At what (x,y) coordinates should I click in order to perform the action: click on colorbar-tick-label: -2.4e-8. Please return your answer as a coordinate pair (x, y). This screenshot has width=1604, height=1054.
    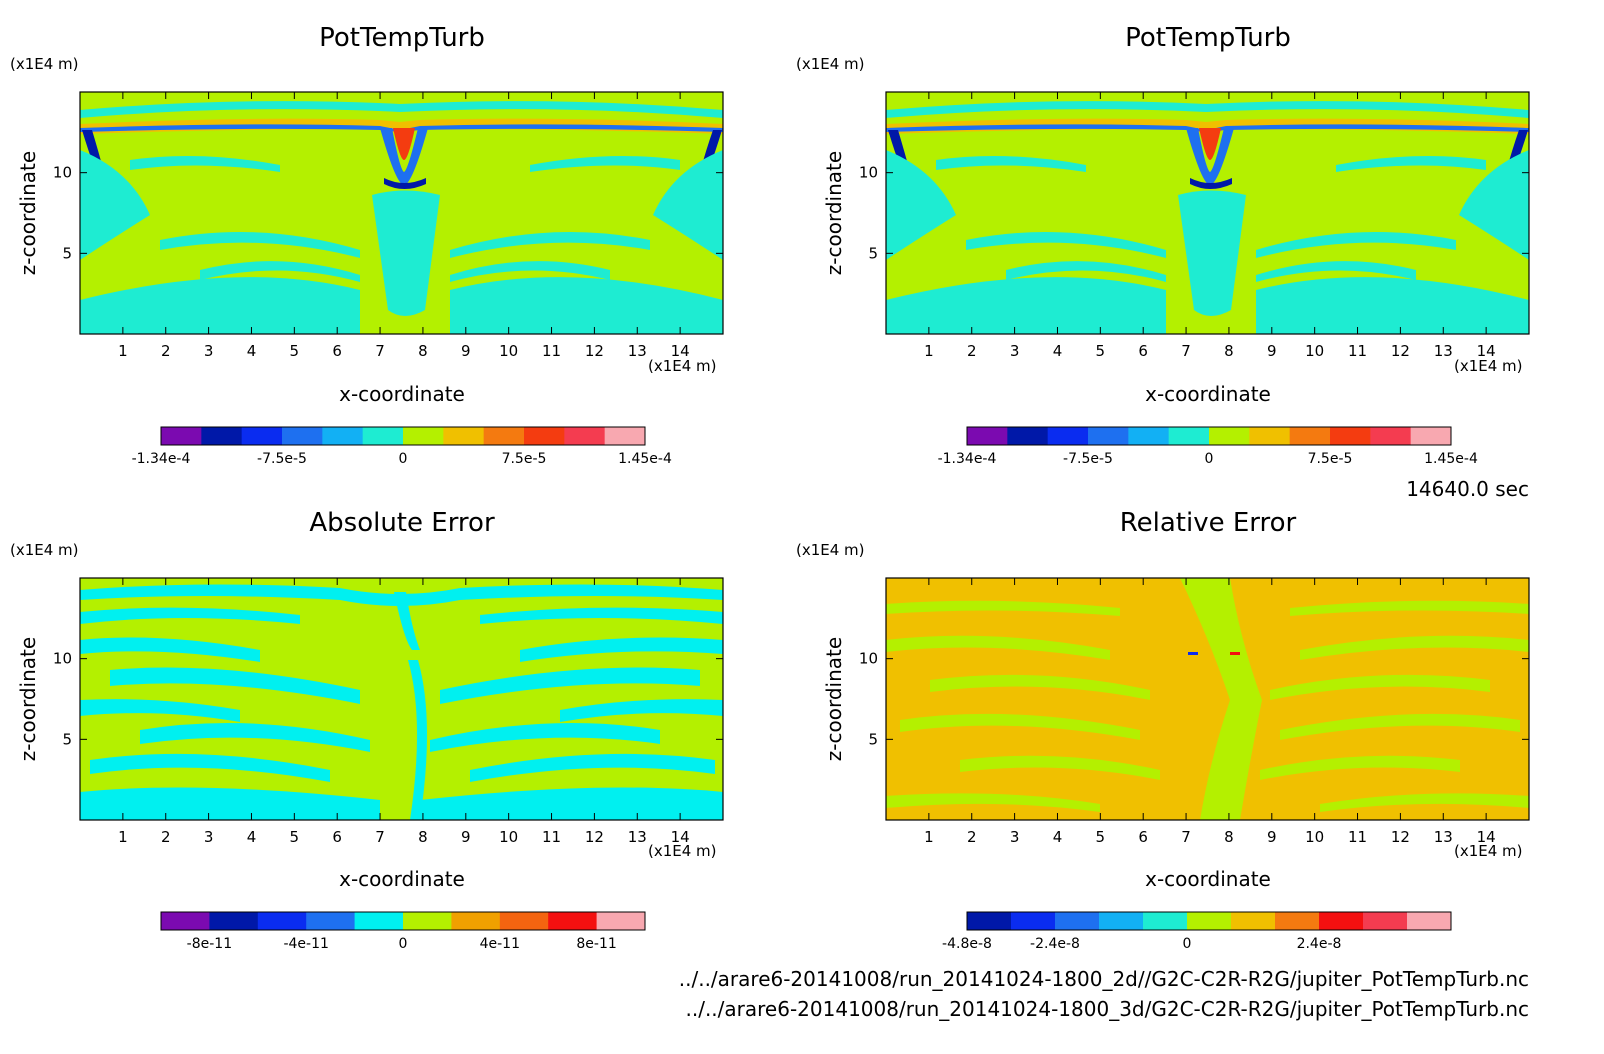
    Looking at the image, I should click on (1055, 944).